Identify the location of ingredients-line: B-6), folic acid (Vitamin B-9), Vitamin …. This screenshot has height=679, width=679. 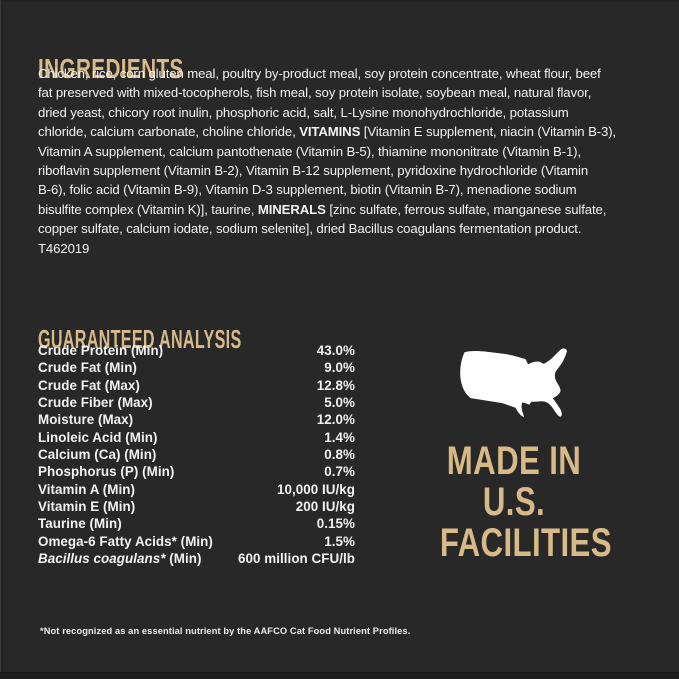
(307, 190).